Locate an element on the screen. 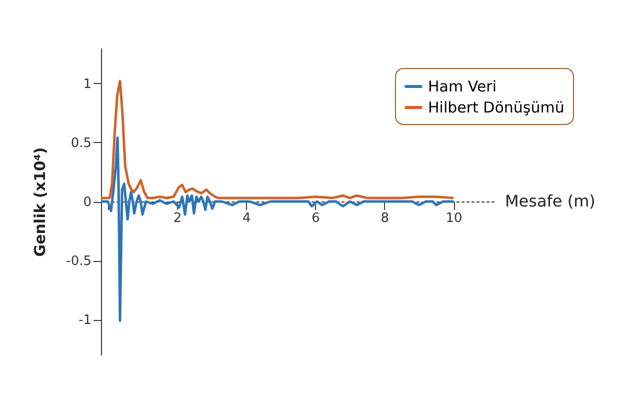 This screenshot has width=626, height=403. y-tick-label: -1 is located at coordinates (85, 320).